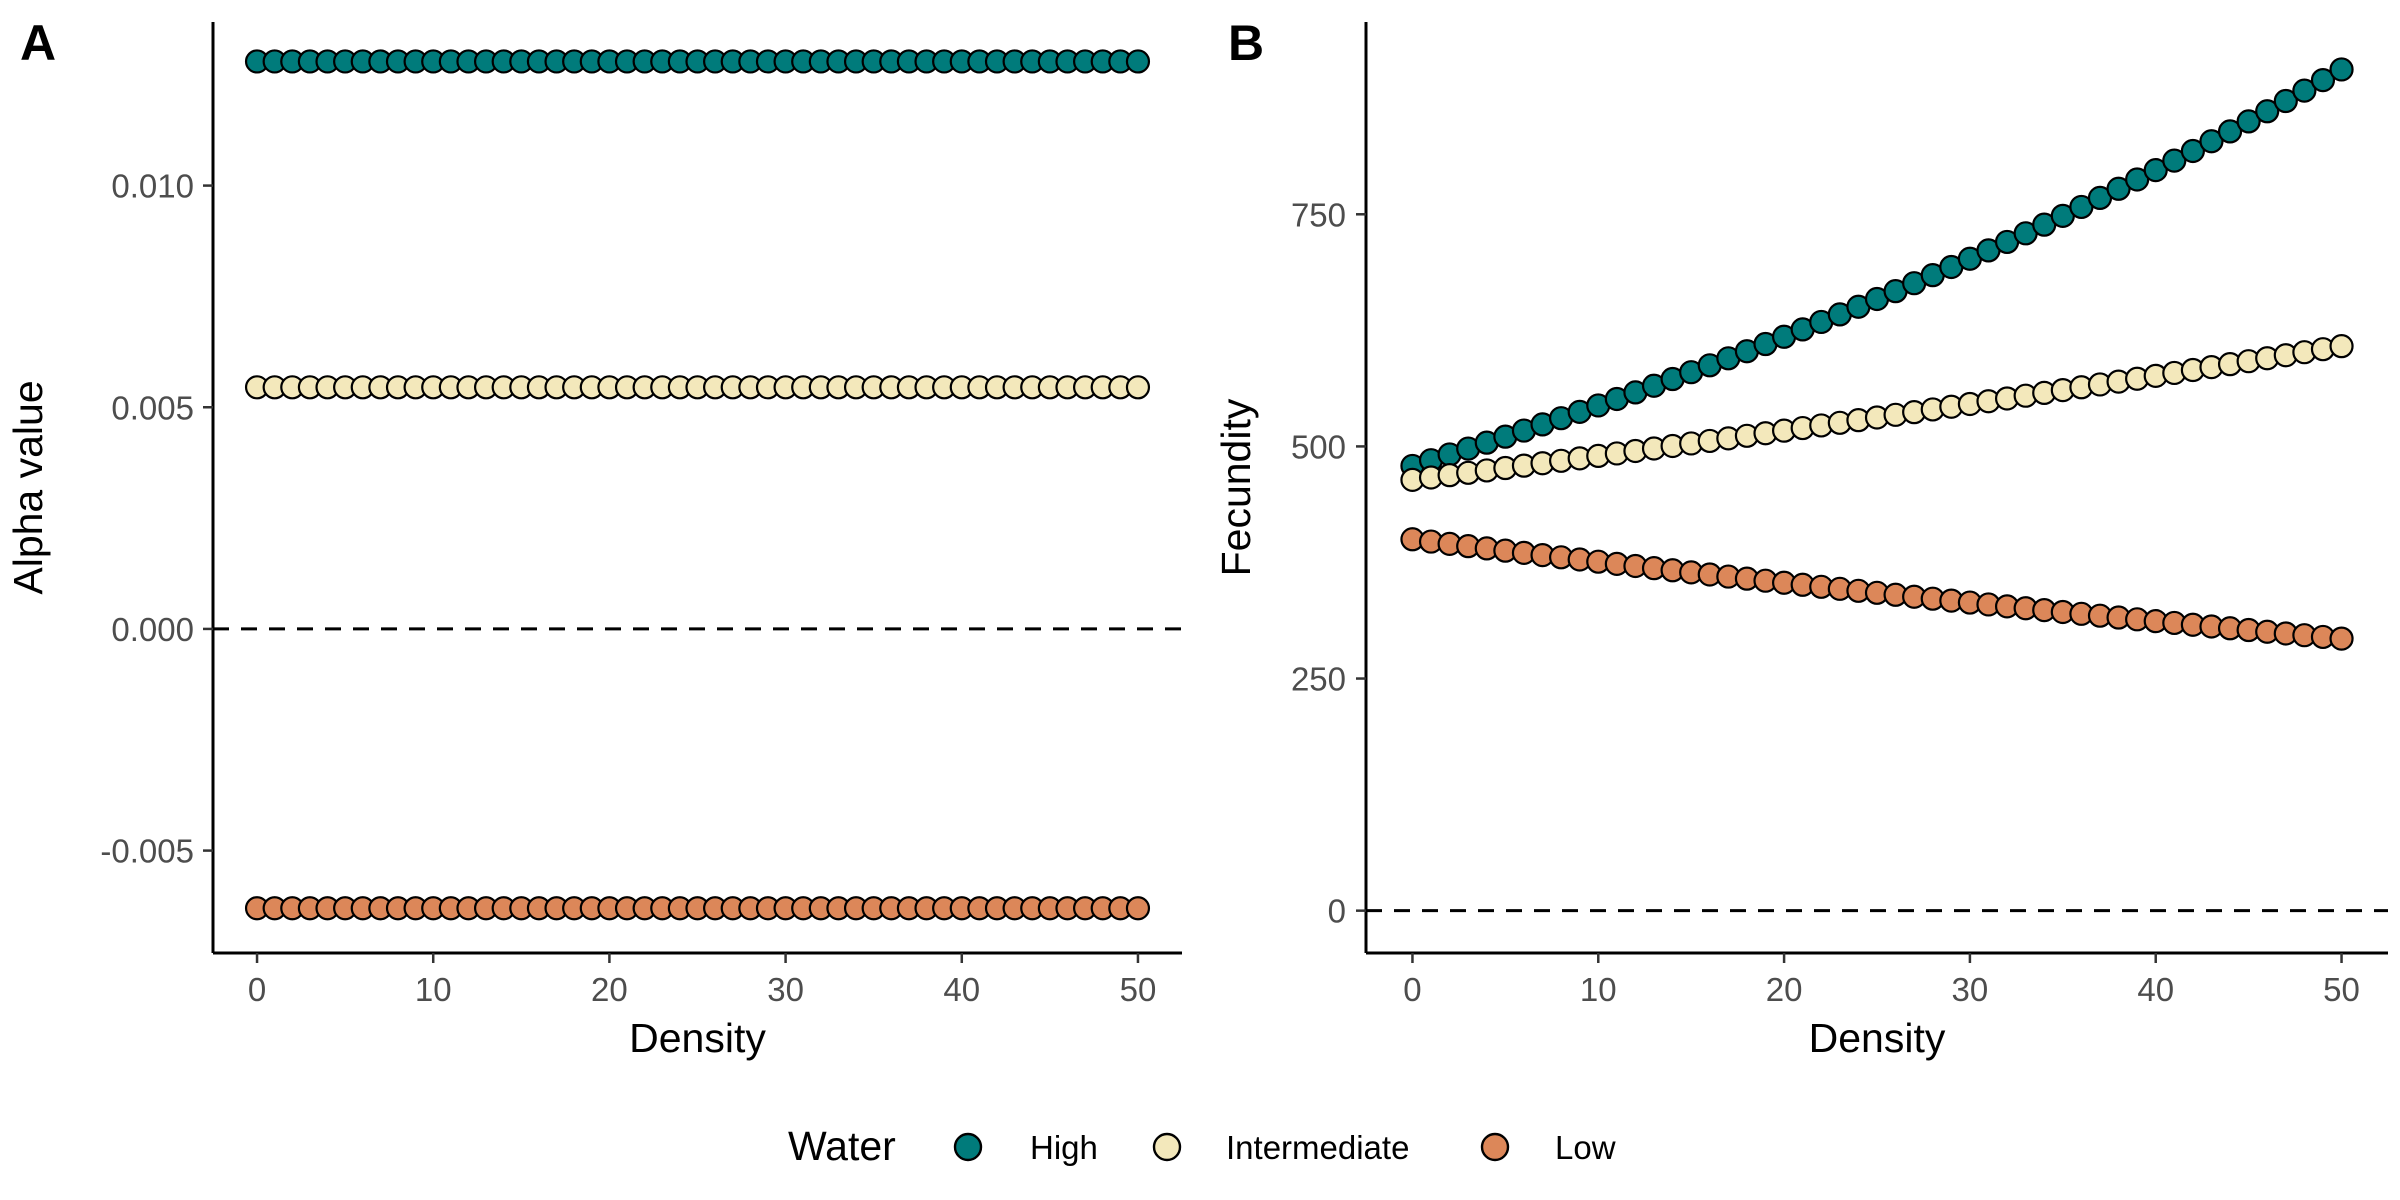 The image size is (2400, 1200). I want to click on legend-key-intermediate, so click(1167, 1147).